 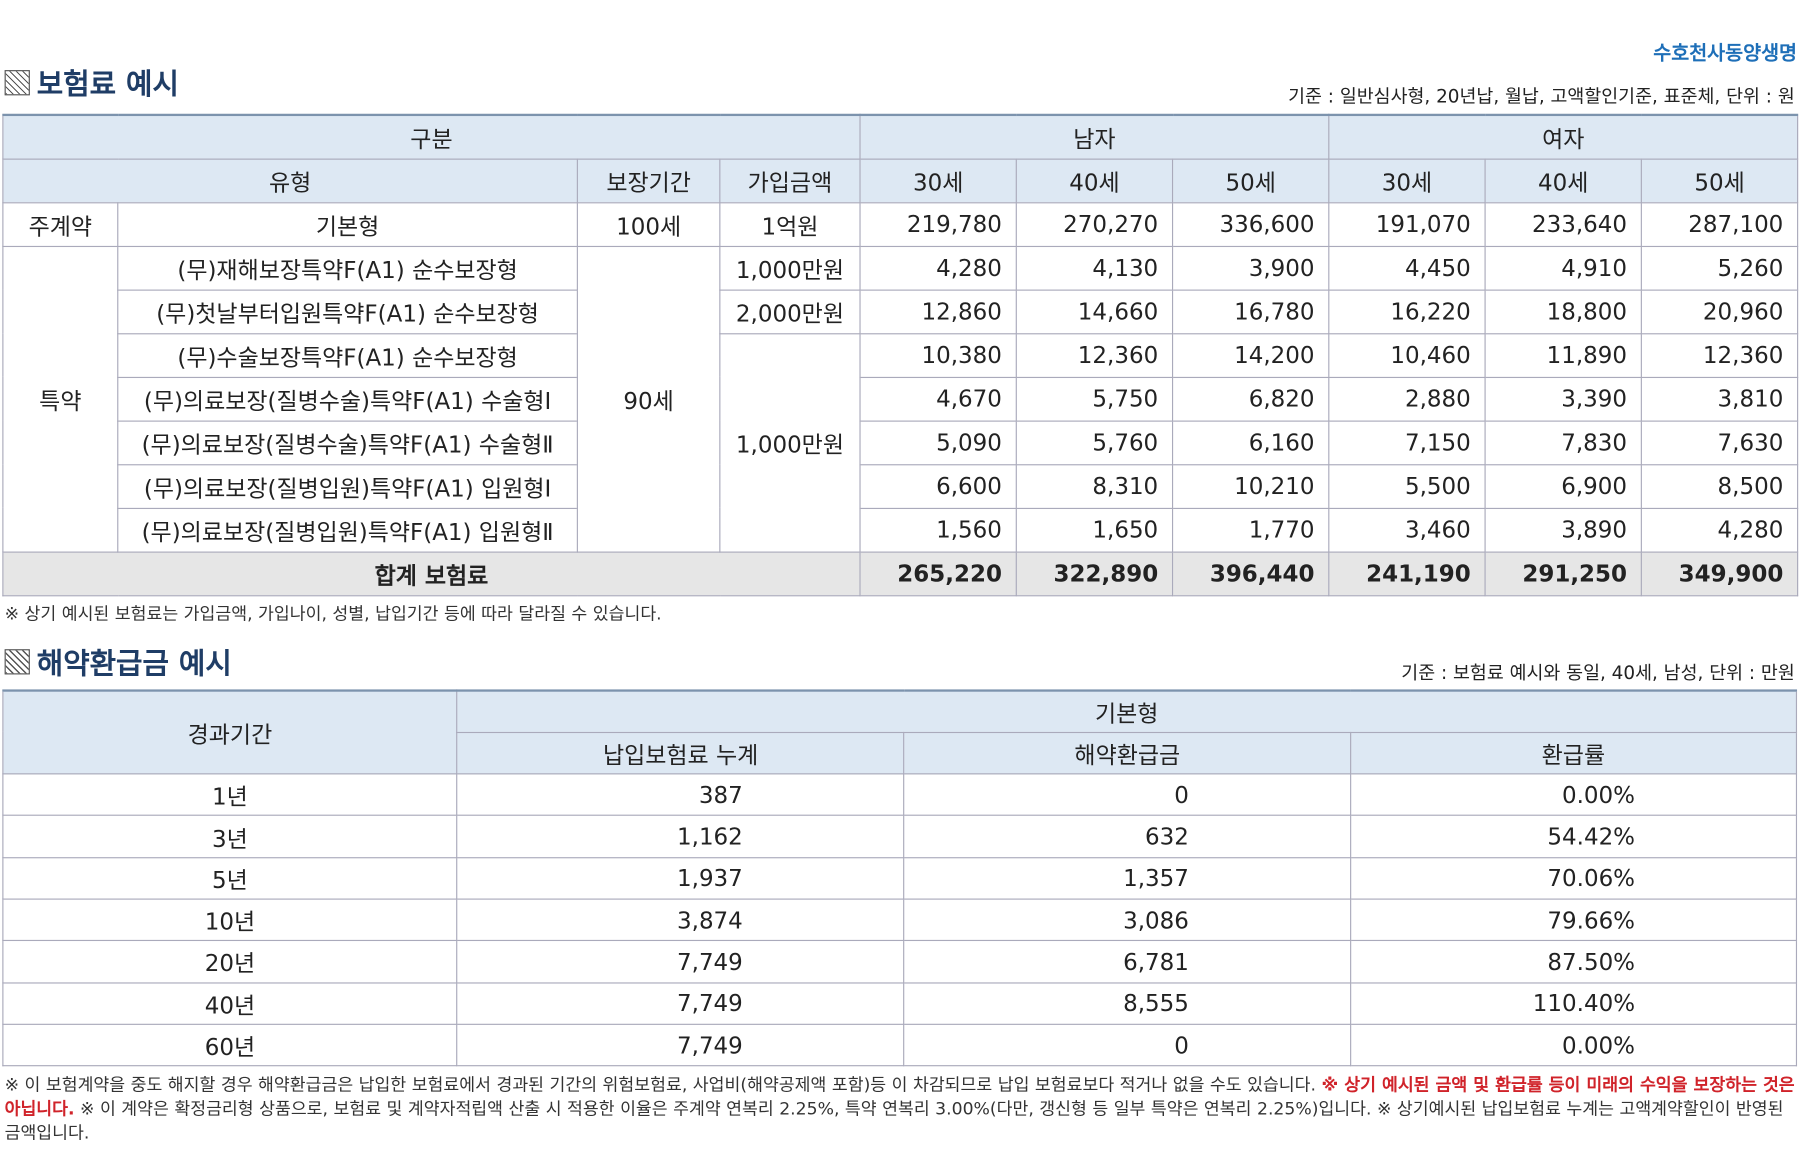 I want to click on value-cell: 3,086, so click(x=1127, y=920).